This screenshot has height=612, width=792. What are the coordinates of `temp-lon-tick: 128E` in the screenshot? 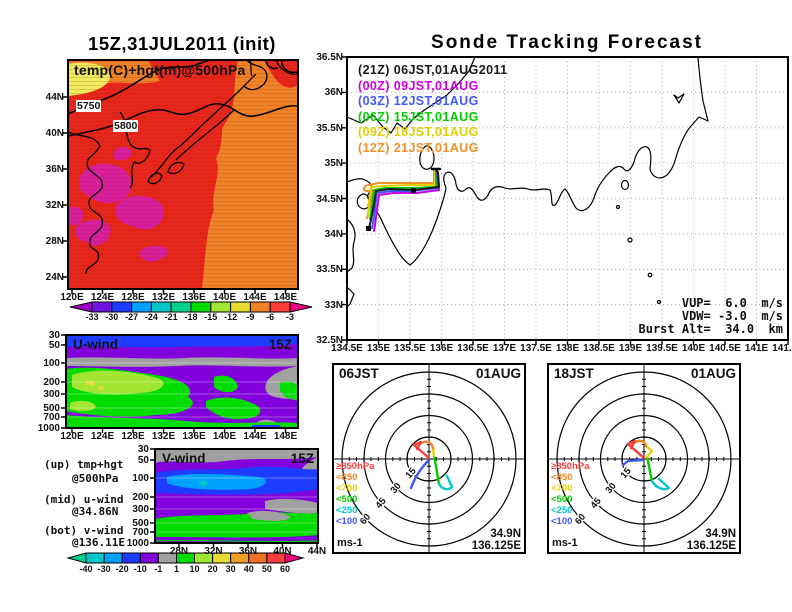 It's located at (133, 297).